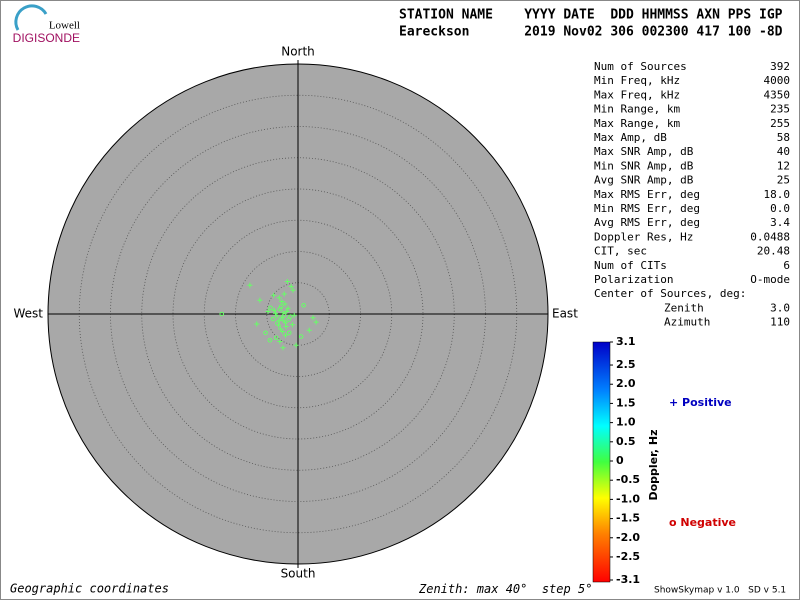 This screenshot has width=800, height=600. Describe the element at coordinates (630, 137) in the screenshot. I see `stat-label: Max Amp, dB` at that location.